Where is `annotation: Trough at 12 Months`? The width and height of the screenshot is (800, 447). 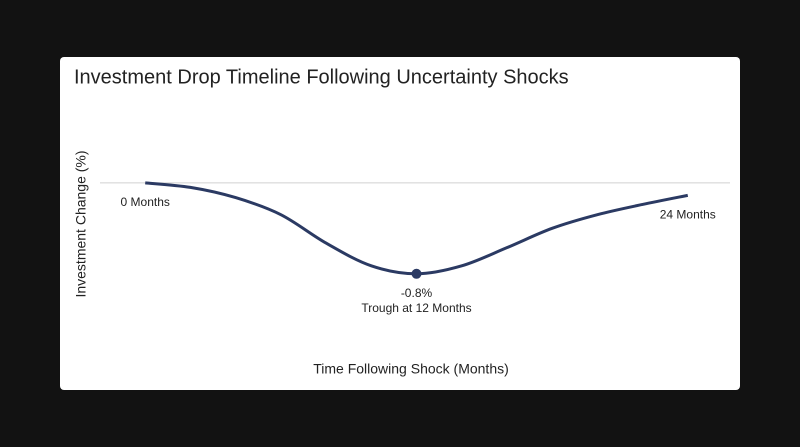 annotation: Trough at 12 Months is located at coordinates (416, 308).